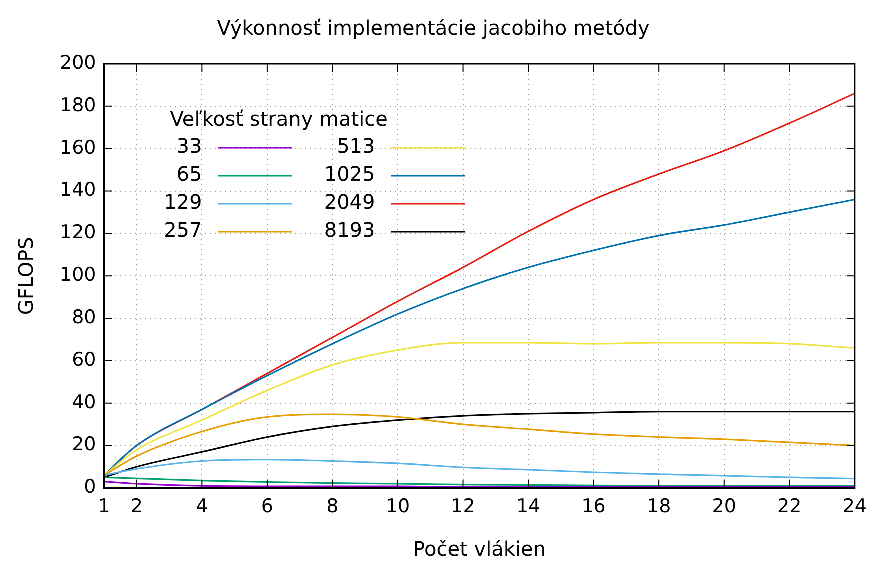 This screenshot has height=579, width=875. Describe the element at coordinates (78, 147) in the screenshot. I see `y-tick-label: 160` at that location.